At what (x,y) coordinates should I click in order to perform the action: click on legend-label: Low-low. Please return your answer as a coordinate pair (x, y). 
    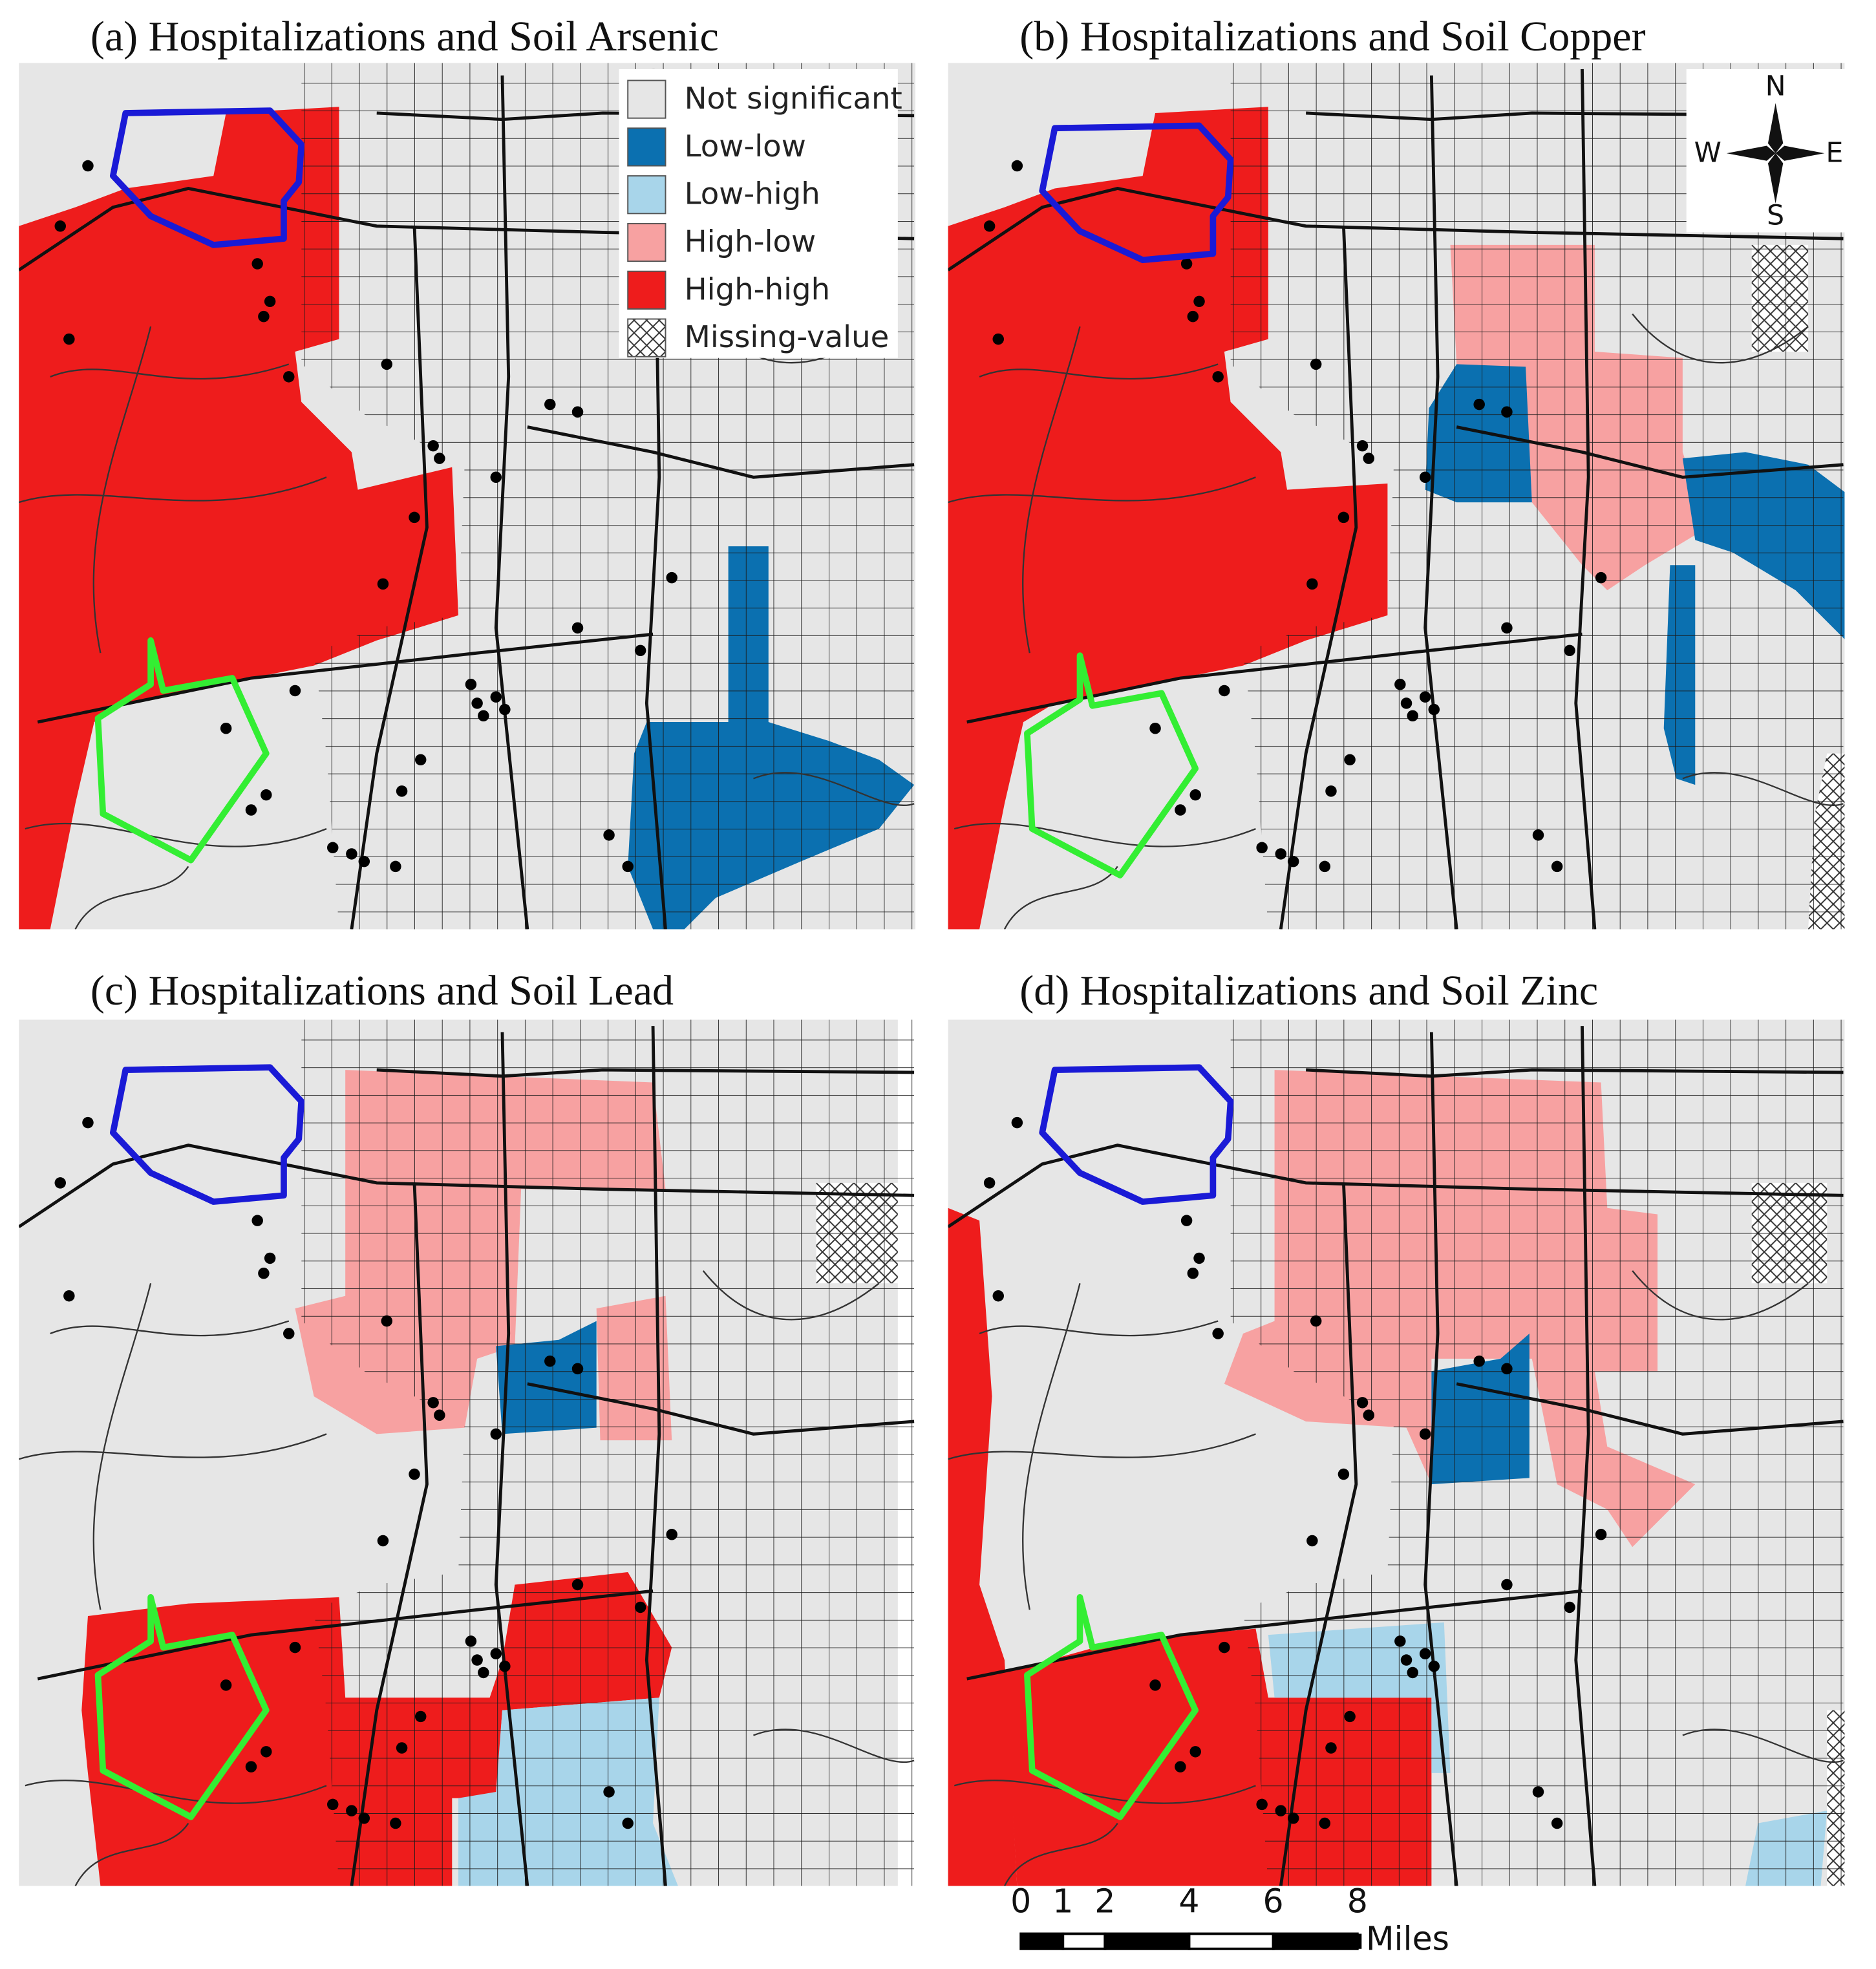
    Looking at the image, I should click on (746, 146).